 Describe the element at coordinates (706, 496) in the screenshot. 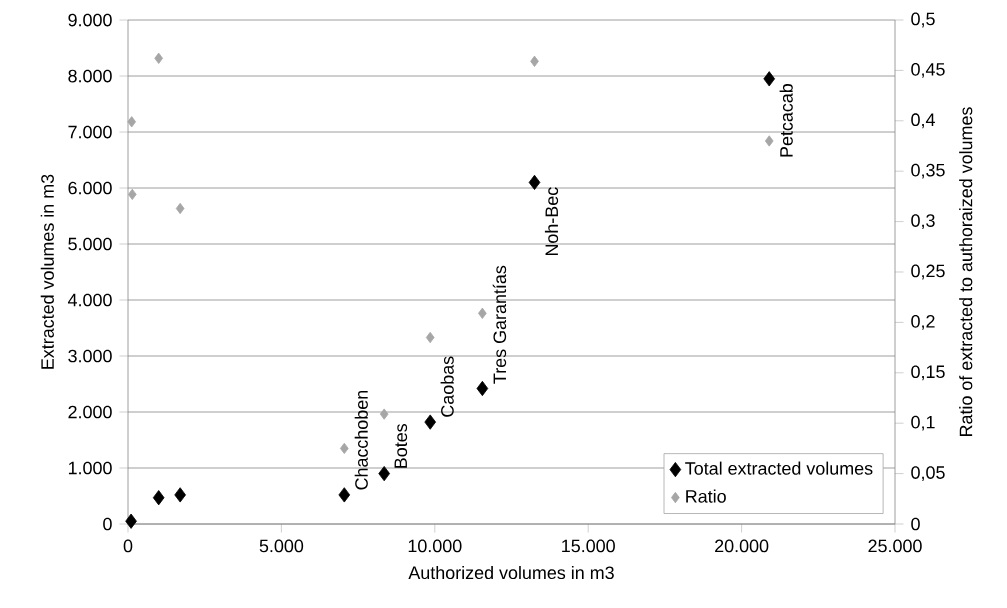

I see `legend-label: Ratio` at that location.